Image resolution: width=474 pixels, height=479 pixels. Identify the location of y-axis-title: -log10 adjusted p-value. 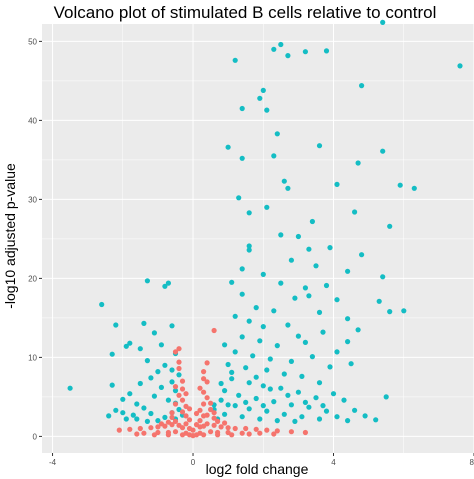
(10, 236).